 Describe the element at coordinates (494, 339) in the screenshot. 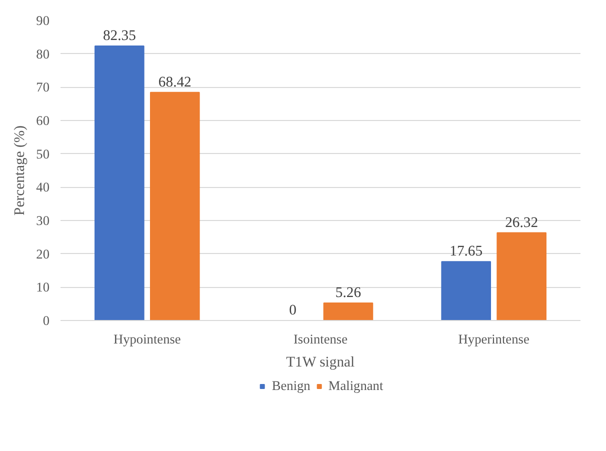

I see `x-tick-label: Hyperintense` at that location.